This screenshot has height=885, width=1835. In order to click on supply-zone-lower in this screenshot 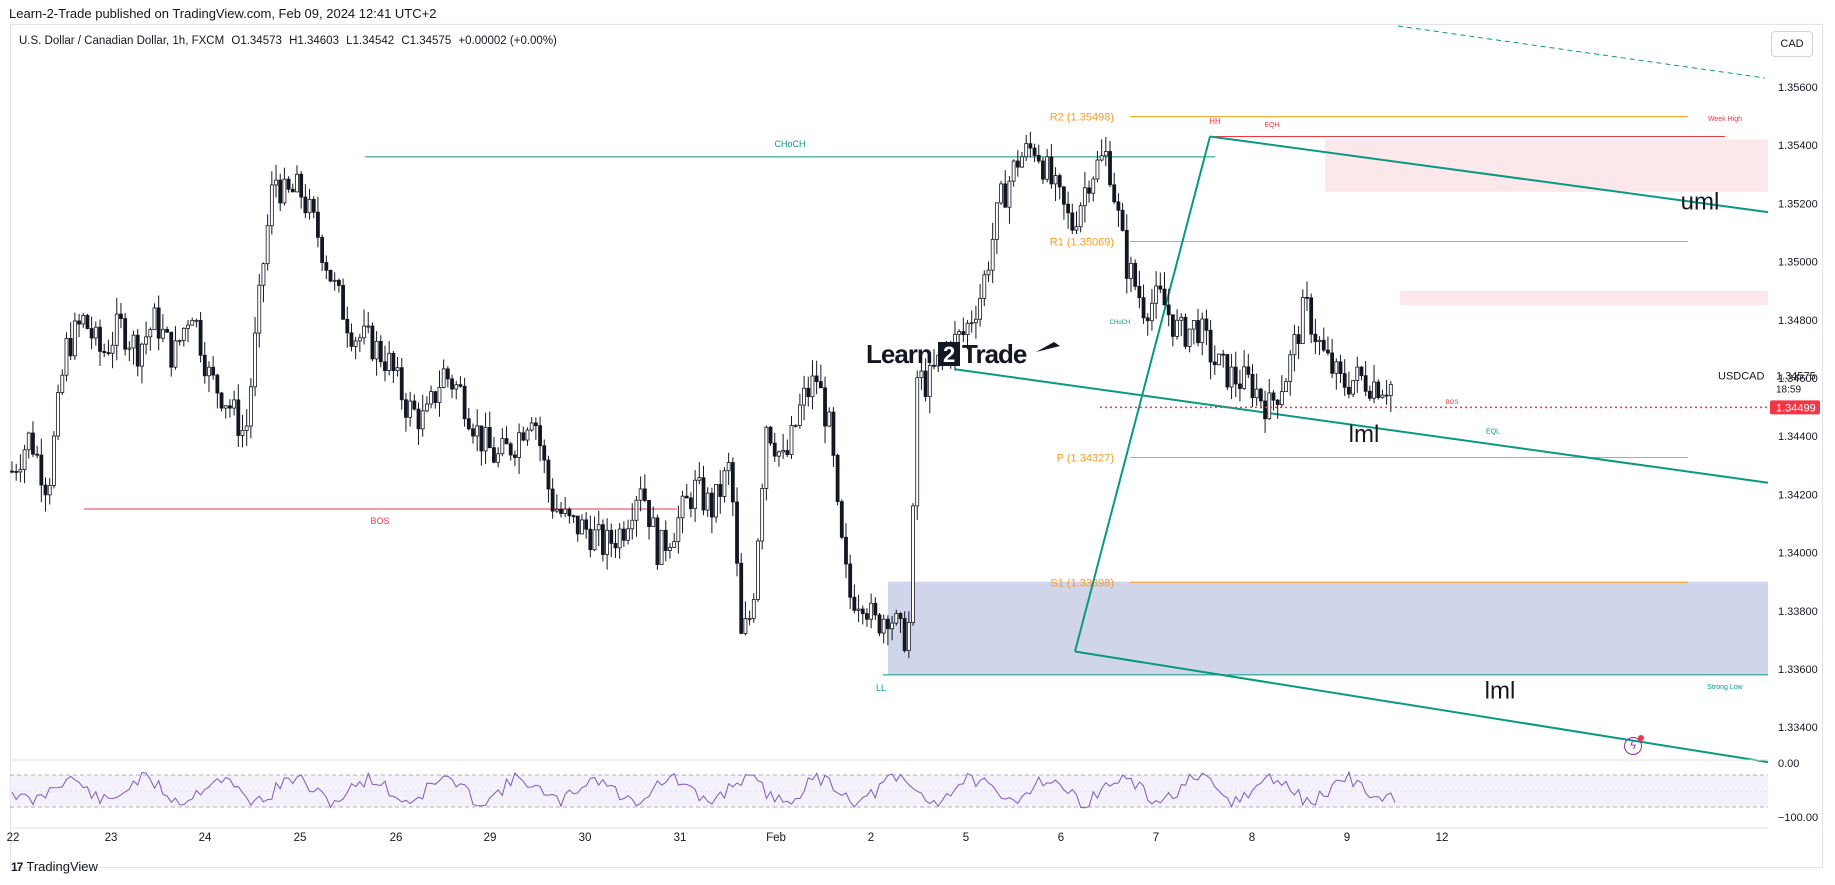, I will do `click(1584, 298)`.